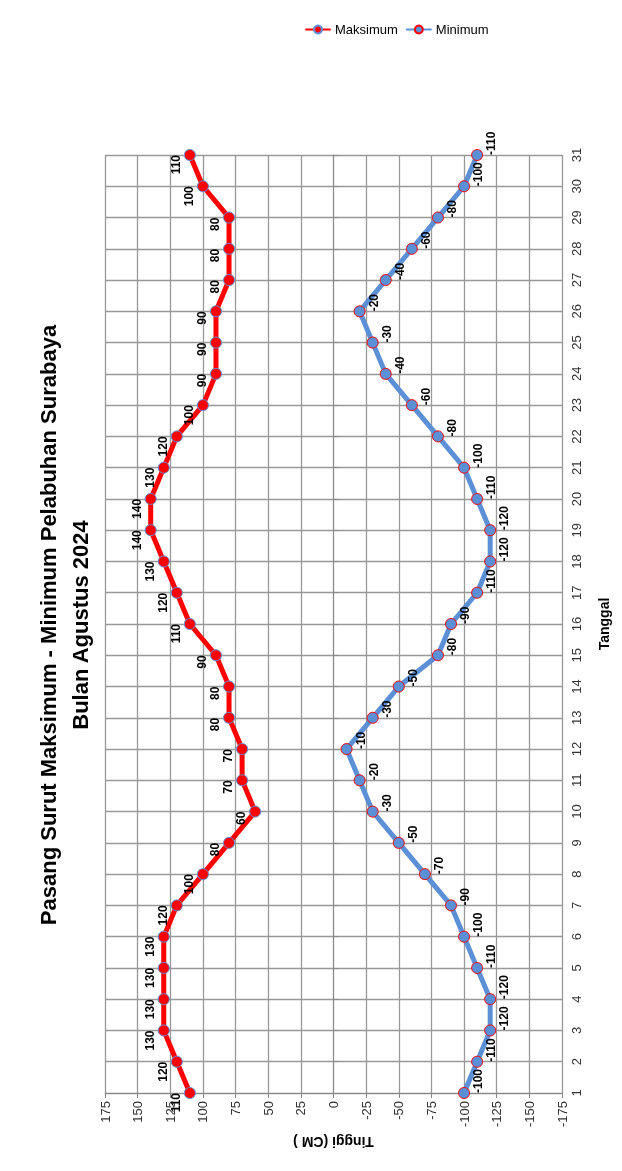 The image size is (622, 1171). Describe the element at coordinates (576, 874) in the screenshot. I see `y-tick-label: 8` at that location.